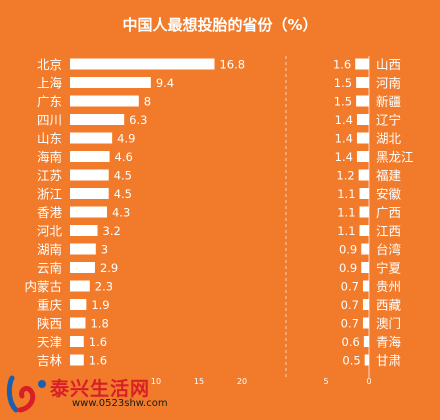  I want to click on right-value-label: 0.6, so click(351, 342).